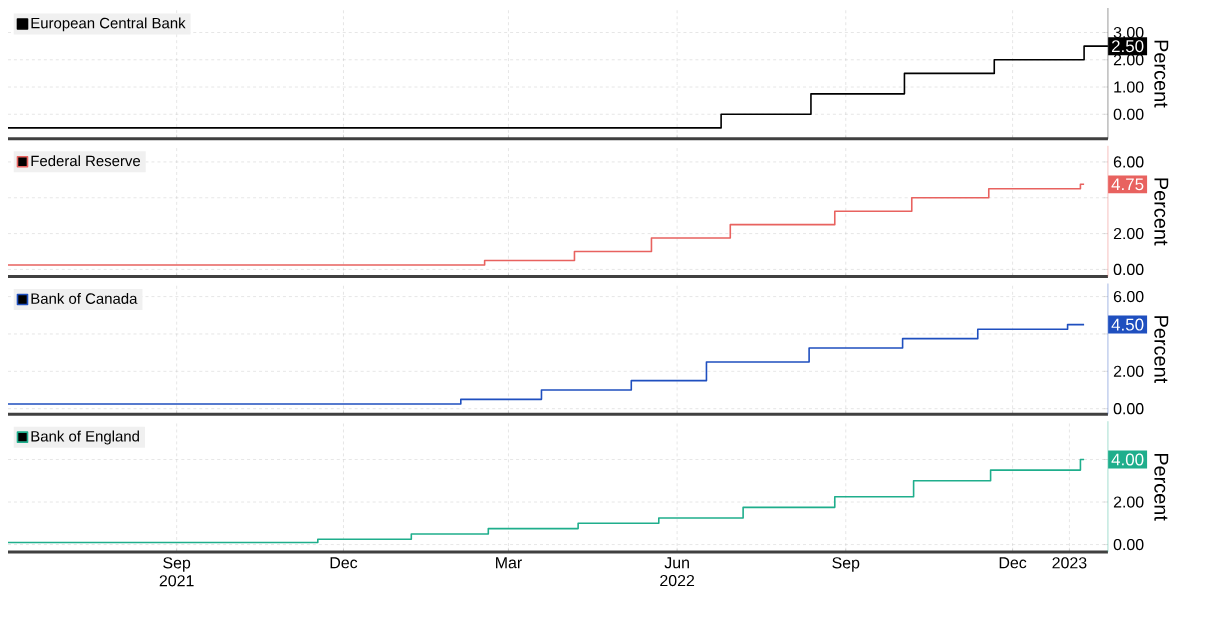  What do you see at coordinates (108, 24) in the screenshot?
I see `legend-label: European Central Bank` at bounding box center [108, 24].